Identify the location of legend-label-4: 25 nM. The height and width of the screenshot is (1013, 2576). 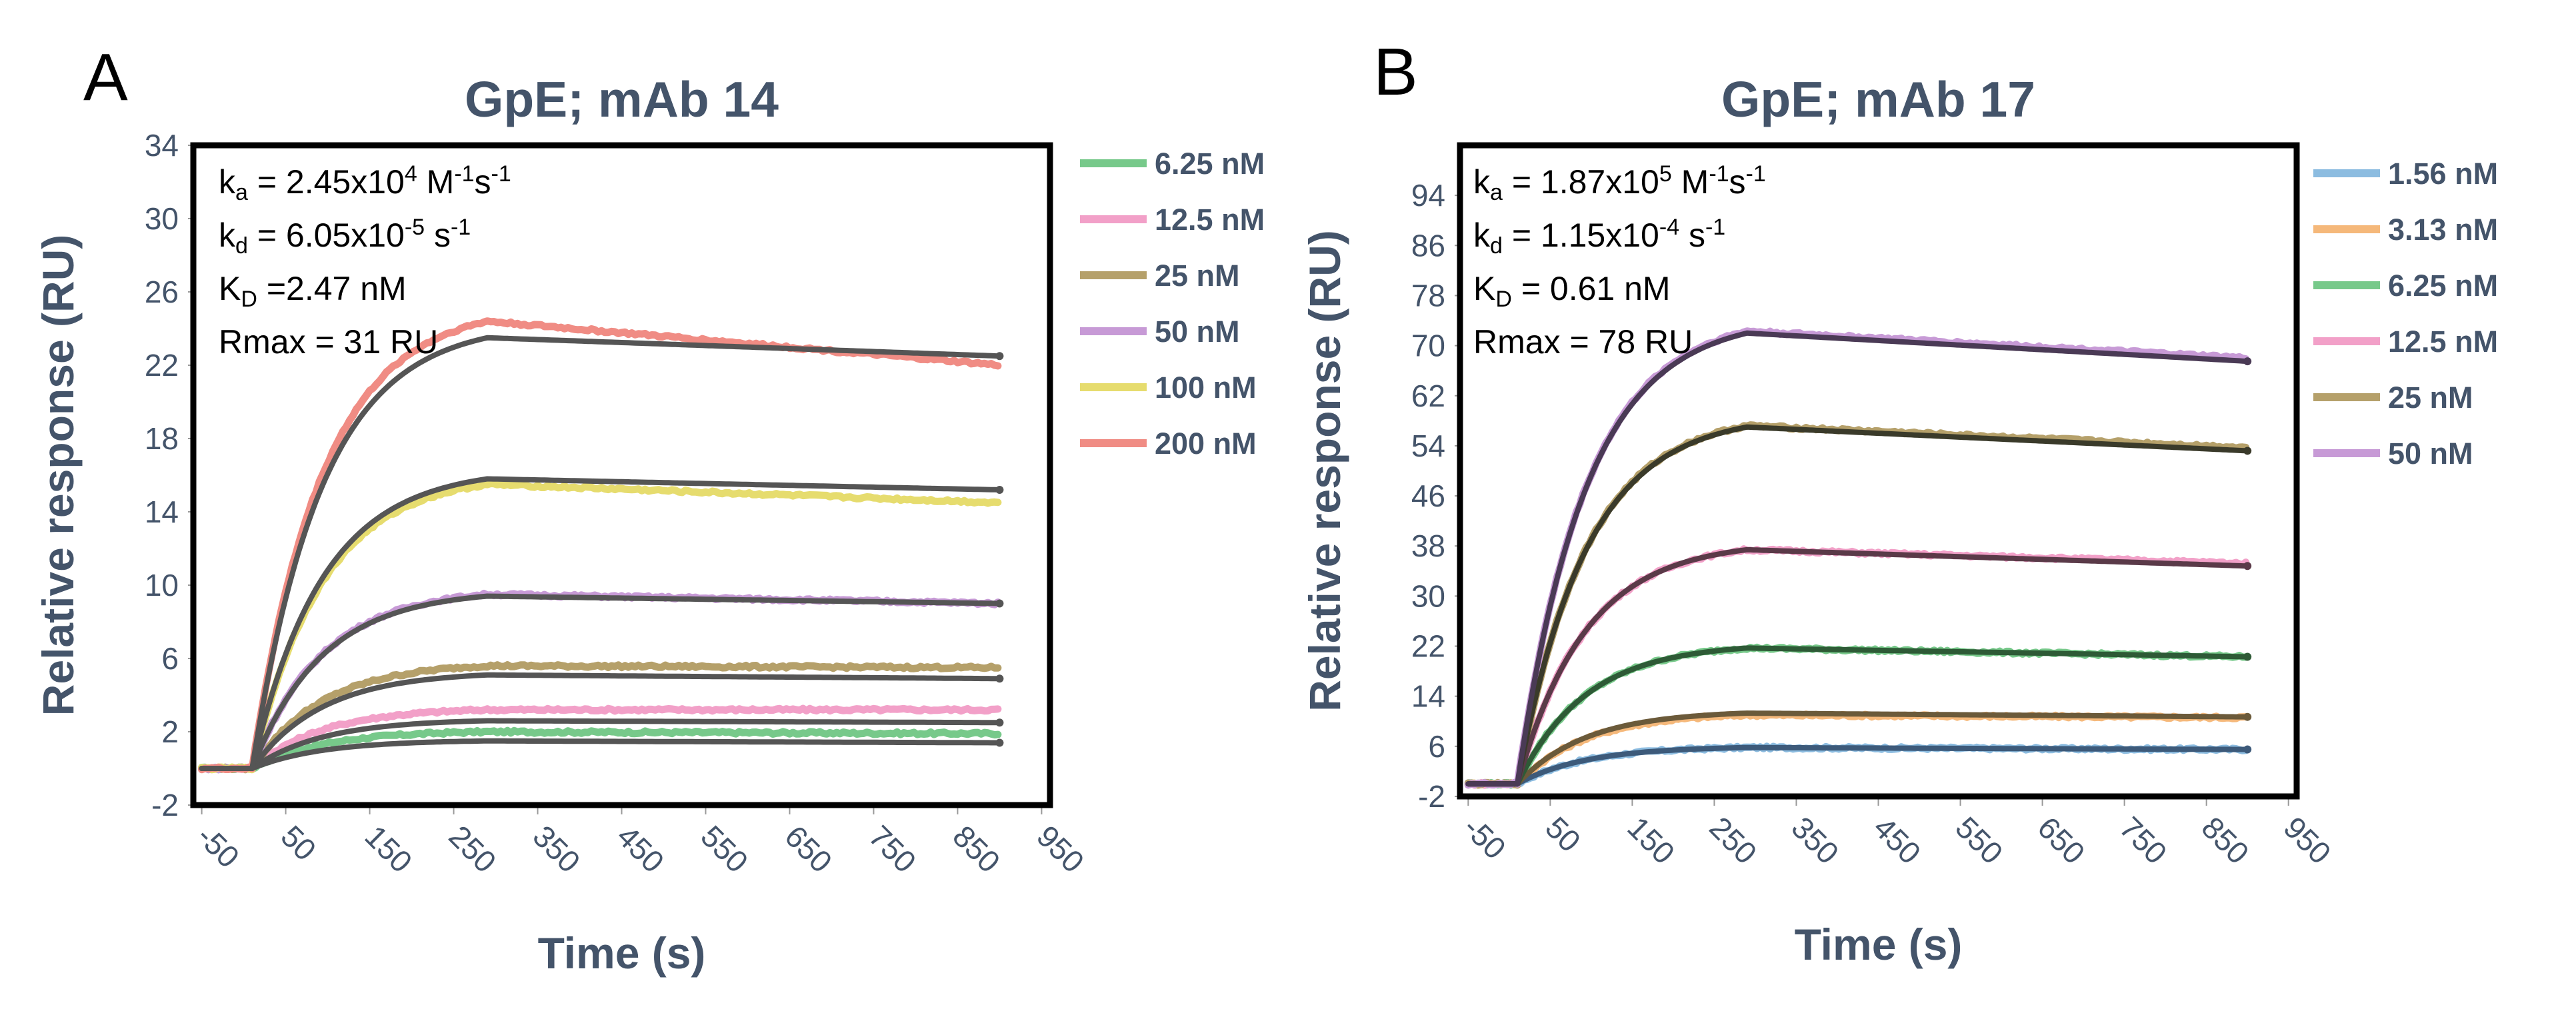
(2430, 398).